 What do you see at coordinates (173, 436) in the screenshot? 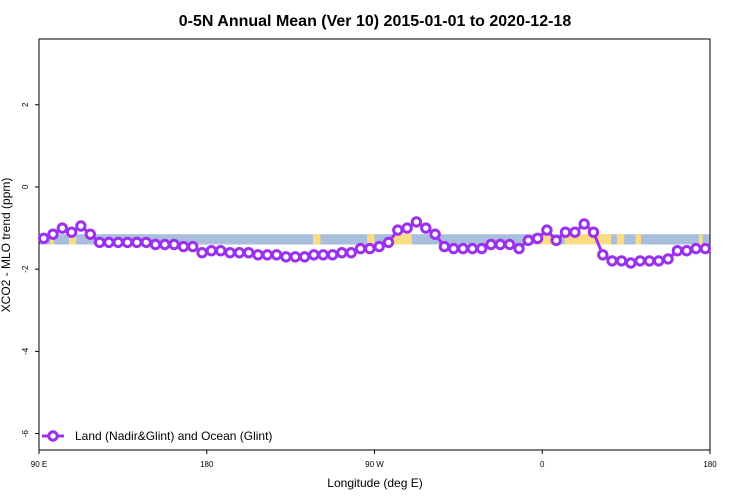
I see `legend-label: Land (Nadir&Glint) and Ocean (Glint)` at bounding box center [173, 436].